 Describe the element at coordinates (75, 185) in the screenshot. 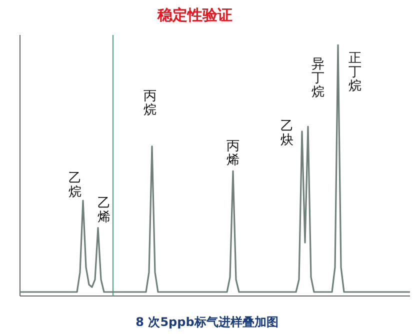

I see `annotation: 乙烷` at that location.